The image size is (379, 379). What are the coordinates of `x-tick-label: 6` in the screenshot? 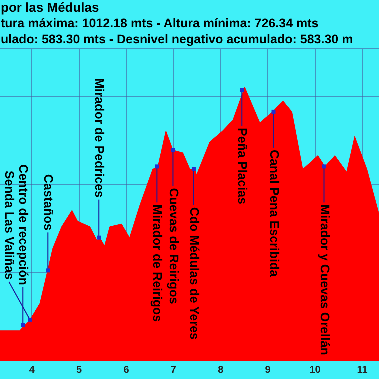 It's located at (127, 370).